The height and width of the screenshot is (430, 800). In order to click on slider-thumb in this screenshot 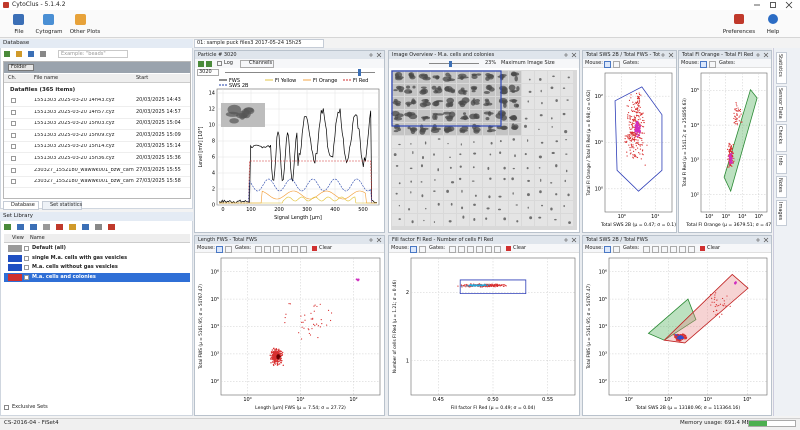, I will do `click(359, 72)`.